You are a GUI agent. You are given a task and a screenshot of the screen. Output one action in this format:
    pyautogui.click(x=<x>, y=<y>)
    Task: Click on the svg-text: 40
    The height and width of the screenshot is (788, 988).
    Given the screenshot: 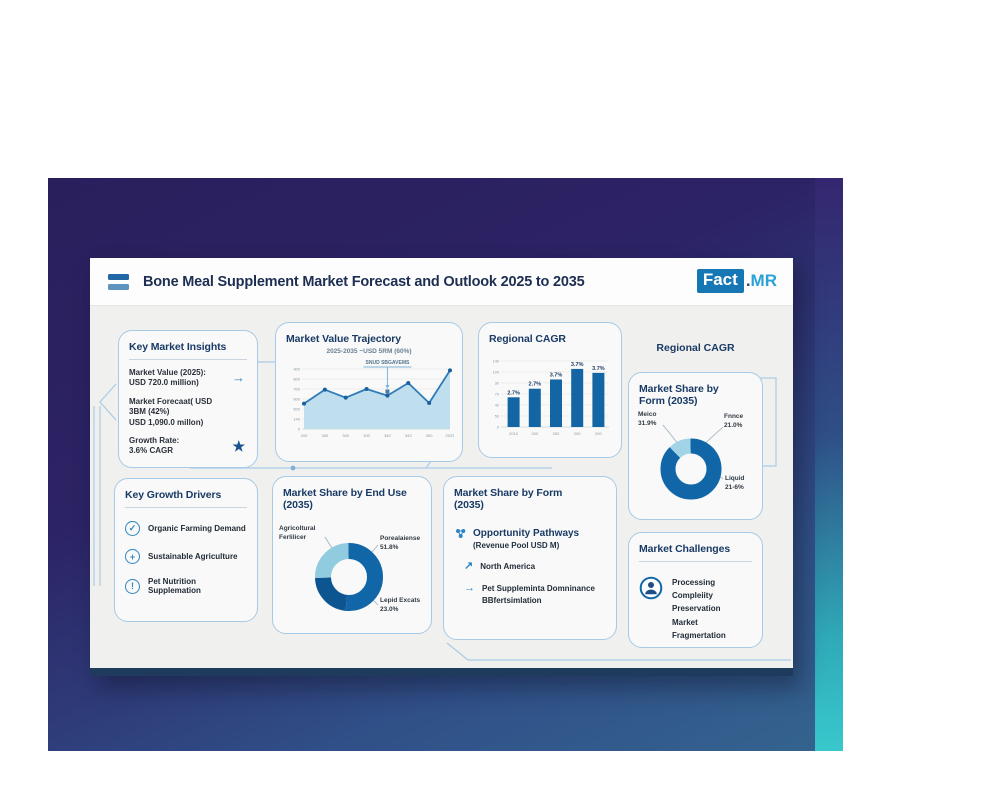 What is the action you would take?
    pyautogui.click(x=497, y=406)
    